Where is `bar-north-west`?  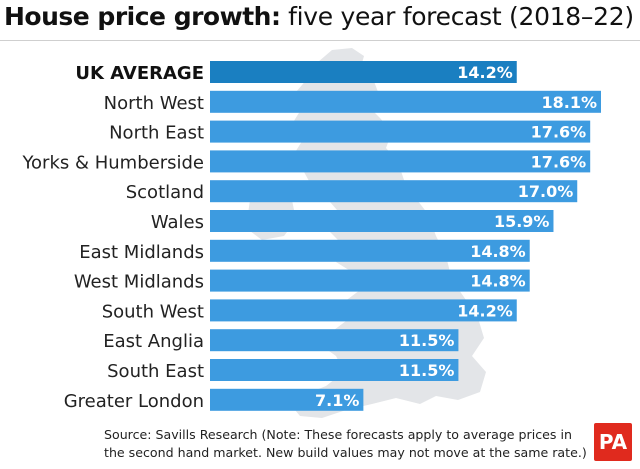 bar-north-west is located at coordinates (405, 101).